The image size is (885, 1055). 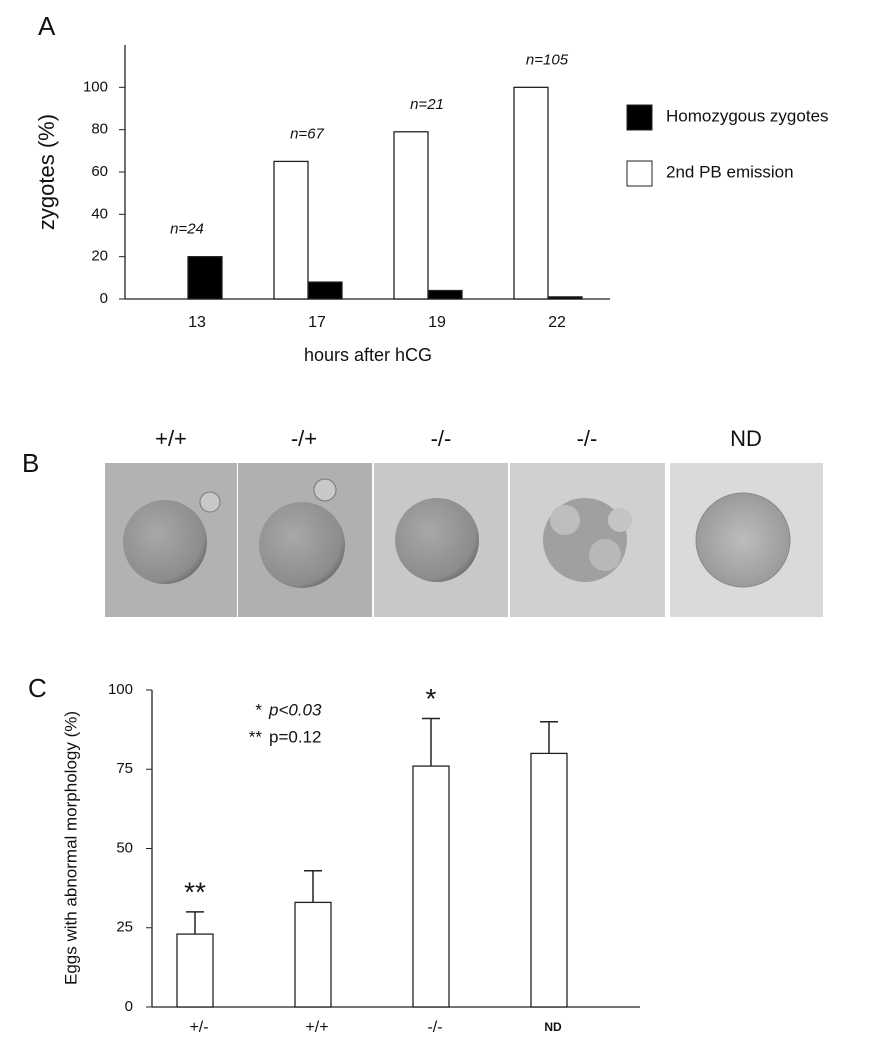 What do you see at coordinates (124, 927) in the screenshot?
I see `y-tick-label: 25` at bounding box center [124, 927].